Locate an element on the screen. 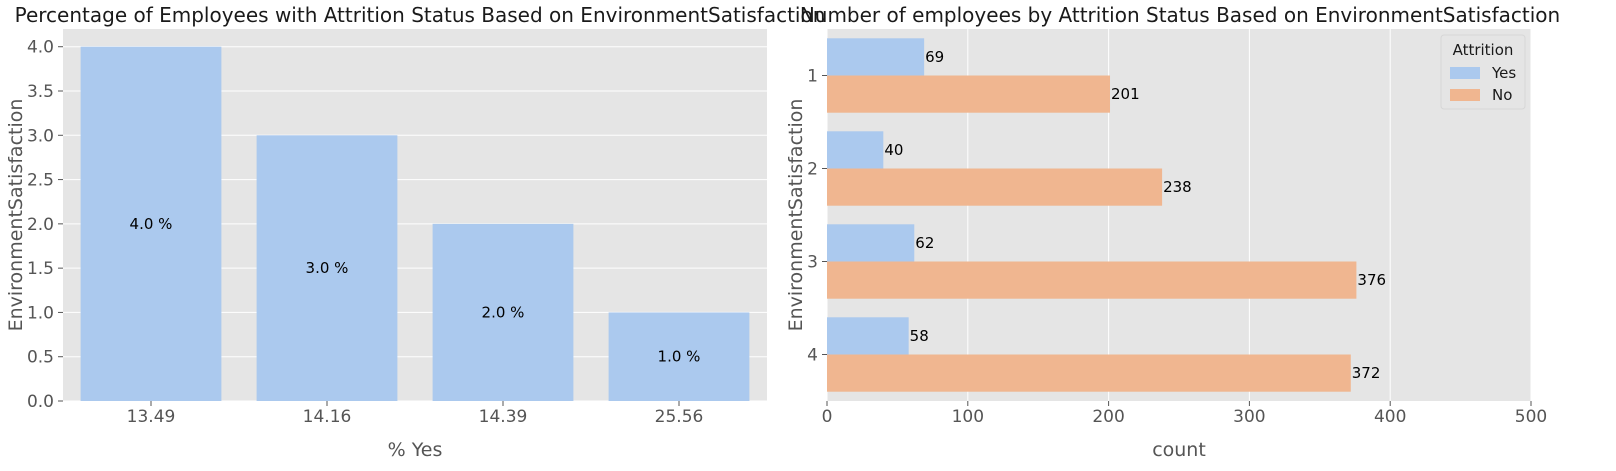  left-y-tick-label: 3.5 is located at coordinates (40, 92).